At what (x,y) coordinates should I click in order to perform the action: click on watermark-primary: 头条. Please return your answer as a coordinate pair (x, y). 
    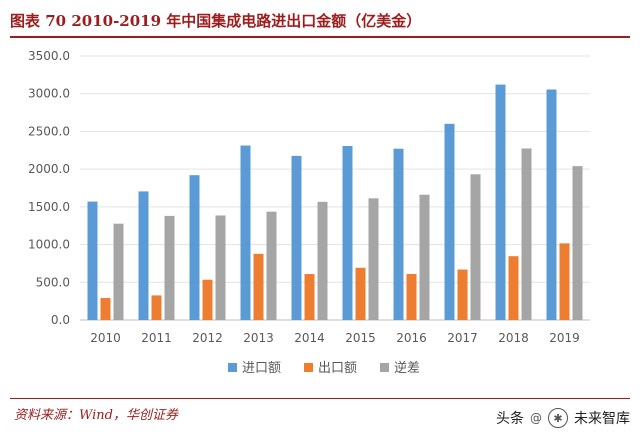
    Looking at the image, I should click on (510, 419).